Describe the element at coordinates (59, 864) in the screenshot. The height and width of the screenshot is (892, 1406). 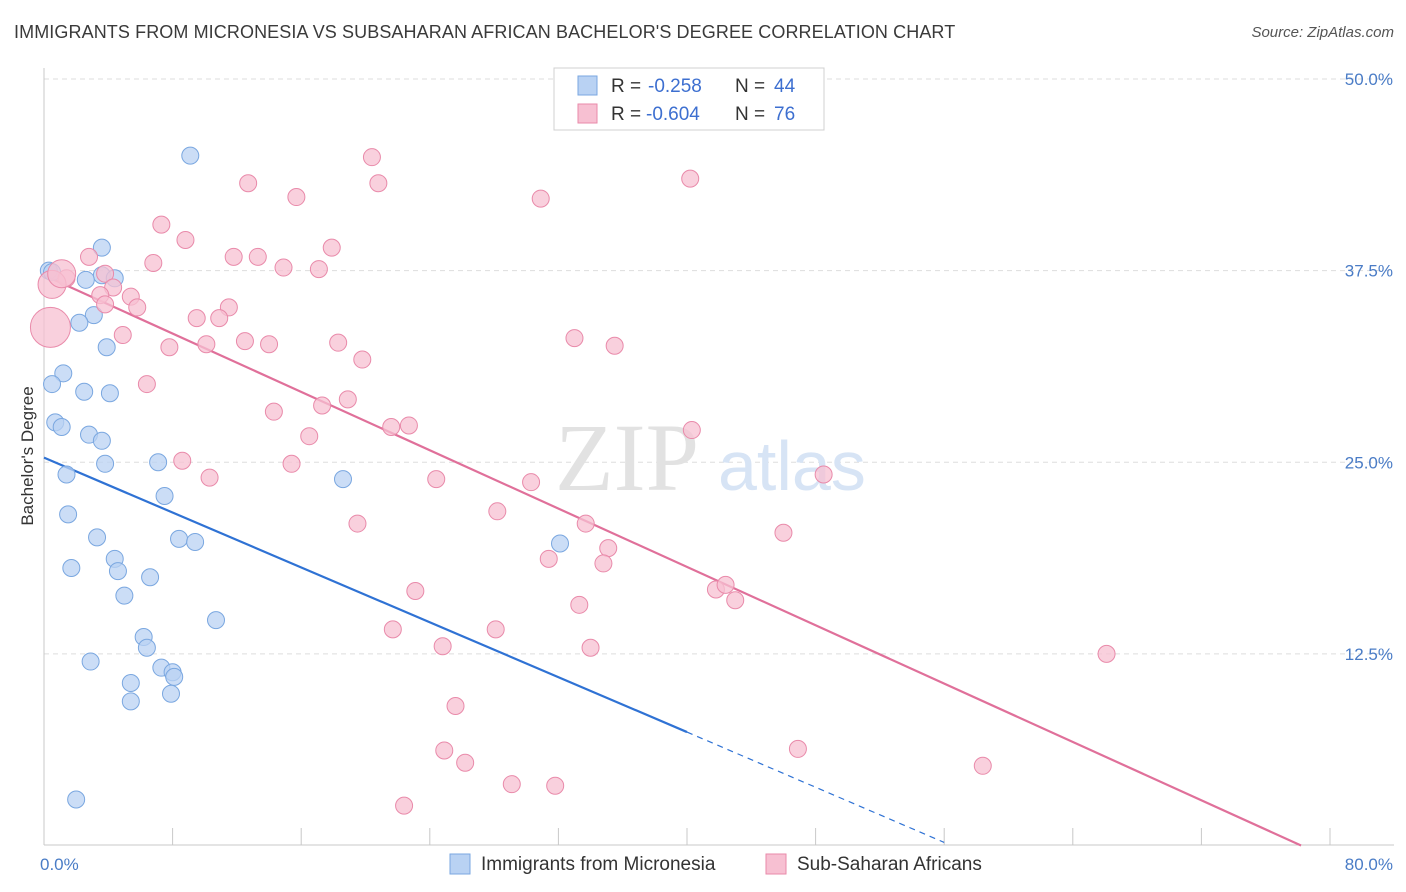
I see `x-tick-label-0: 0.0%` at that location.